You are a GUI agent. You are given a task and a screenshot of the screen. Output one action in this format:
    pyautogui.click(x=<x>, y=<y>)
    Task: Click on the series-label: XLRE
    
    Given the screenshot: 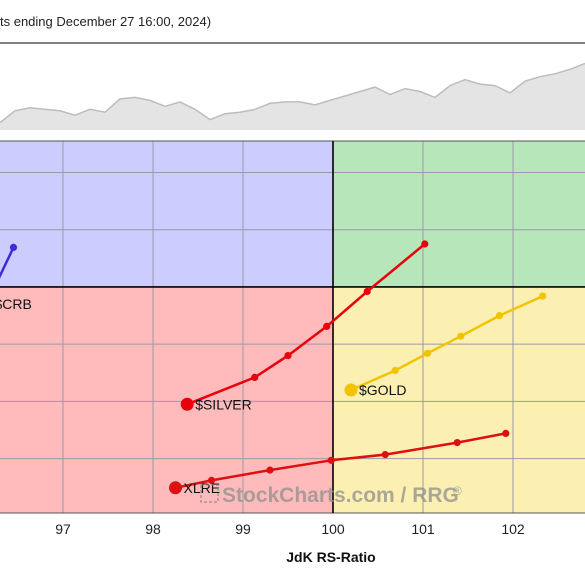 What is the action you would take?
    pyautogui.click(x=202, y=488)
    